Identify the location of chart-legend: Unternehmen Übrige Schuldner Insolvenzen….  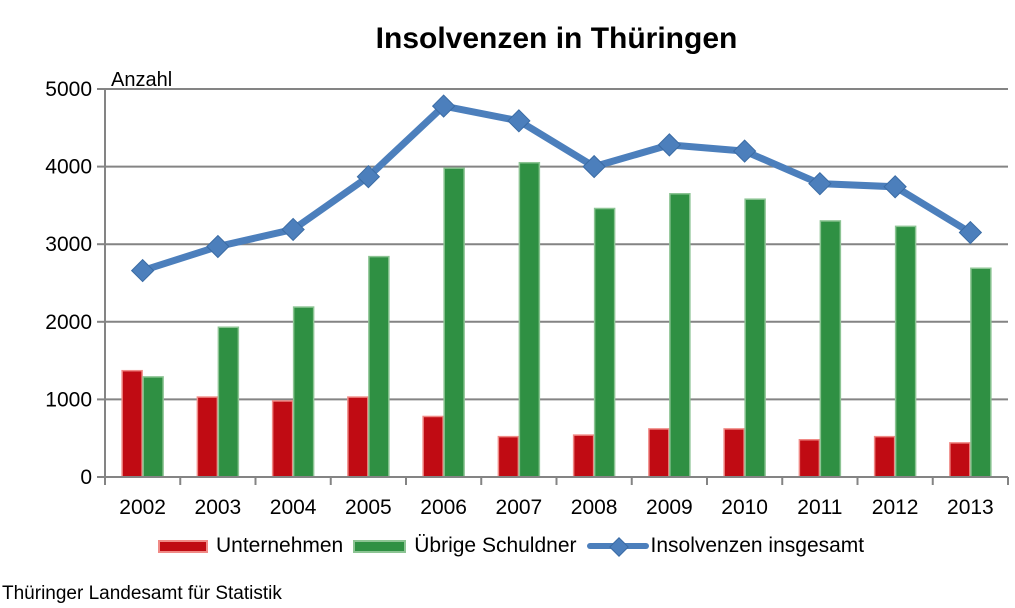
(516, 546).